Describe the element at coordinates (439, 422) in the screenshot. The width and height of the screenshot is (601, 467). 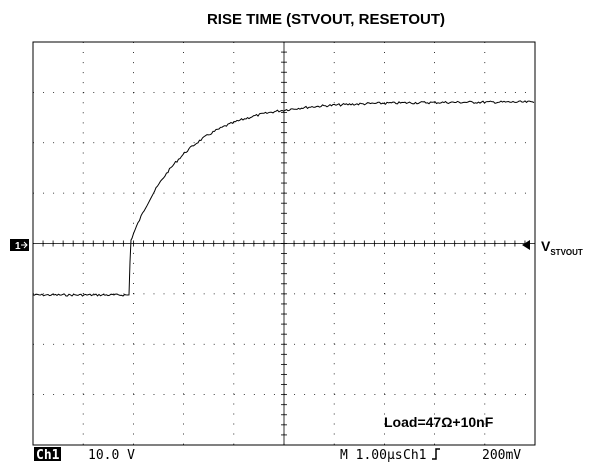
I see `load-annotation: Load=47Ω+10nF` at that location.